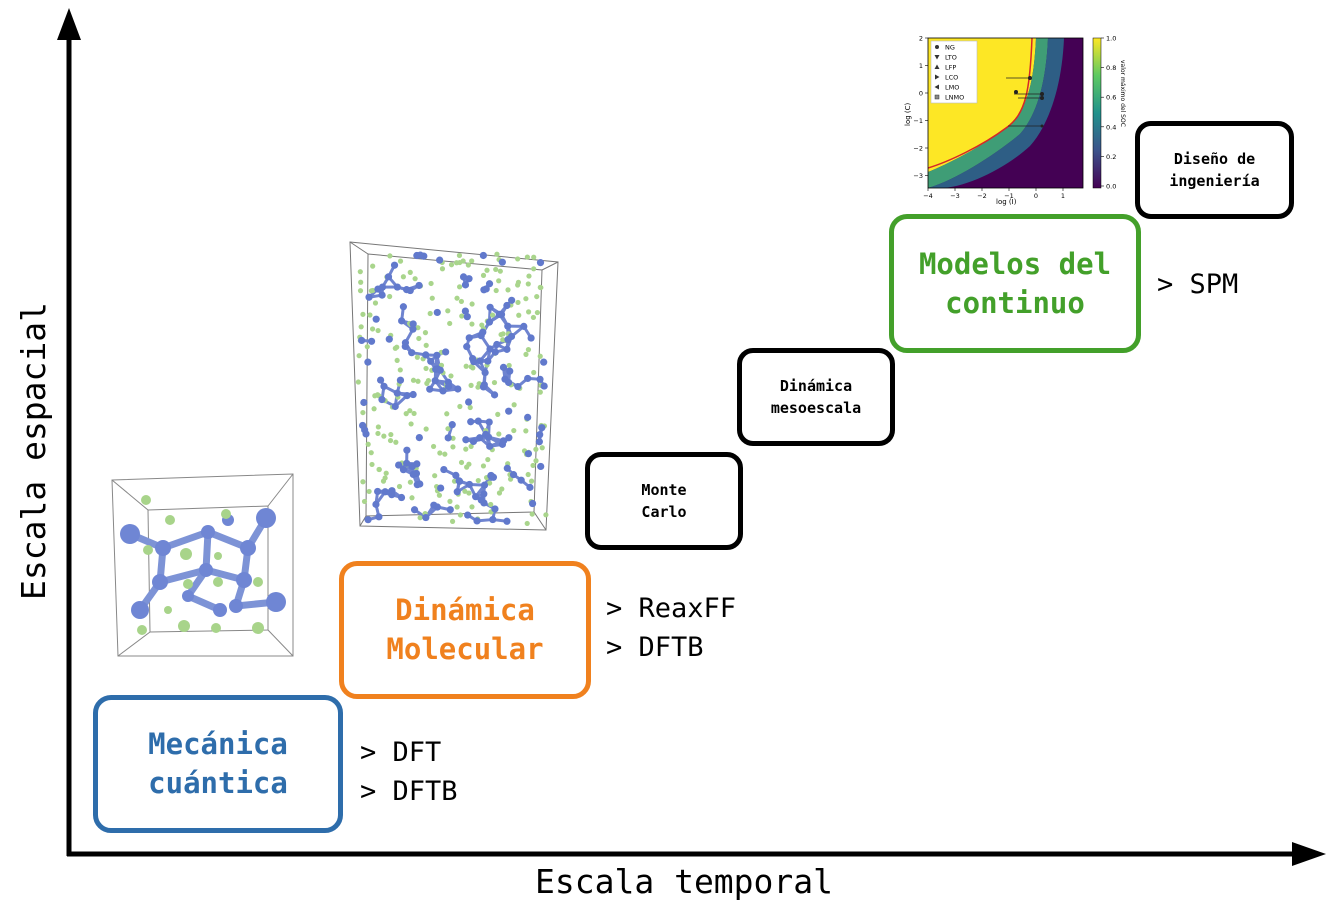 The width and height of the screenshot is (1332, 907). I want to click on x-tick-label: −3, so click(955, 196).